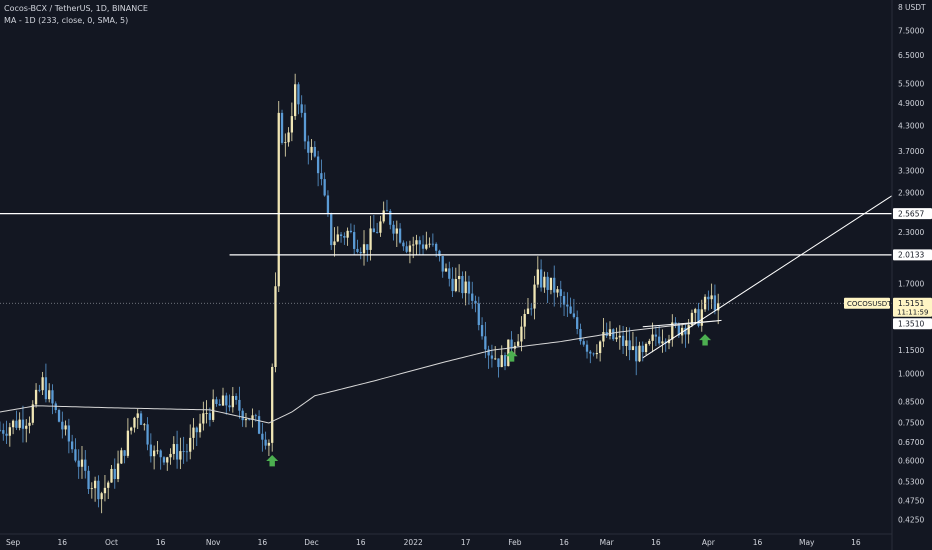 The height and width of the screenshot is (550, 932). I want to click on arrows-layer, so click(489, 400).